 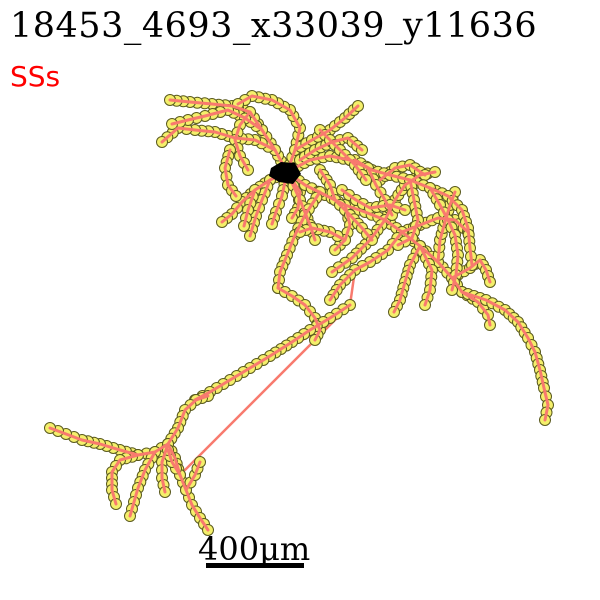 I want to click on figure-subtitle: SSs, so click(x=35, y=76).